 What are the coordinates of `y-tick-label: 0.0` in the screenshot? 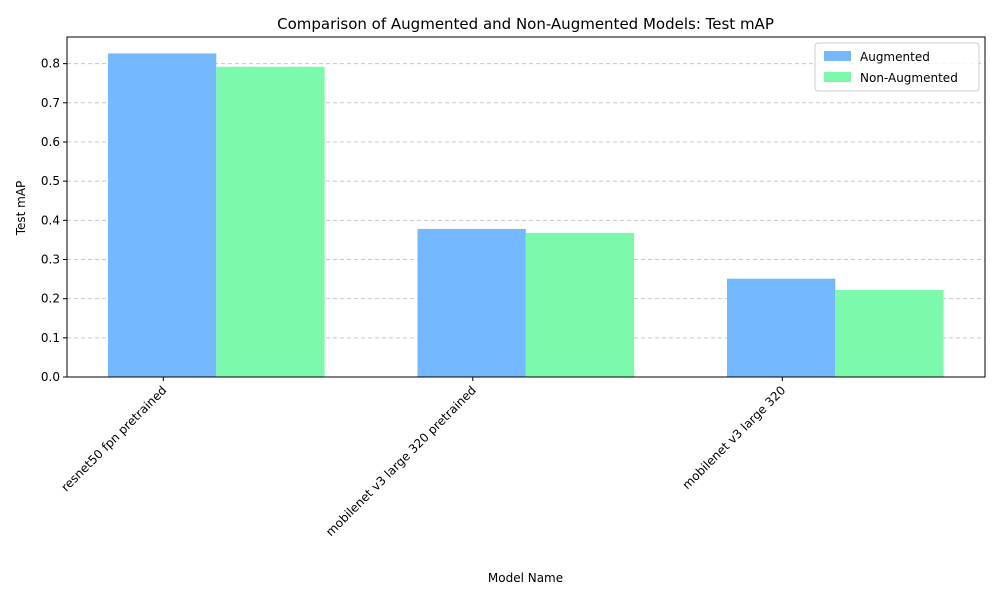 It's located at (50, 377).